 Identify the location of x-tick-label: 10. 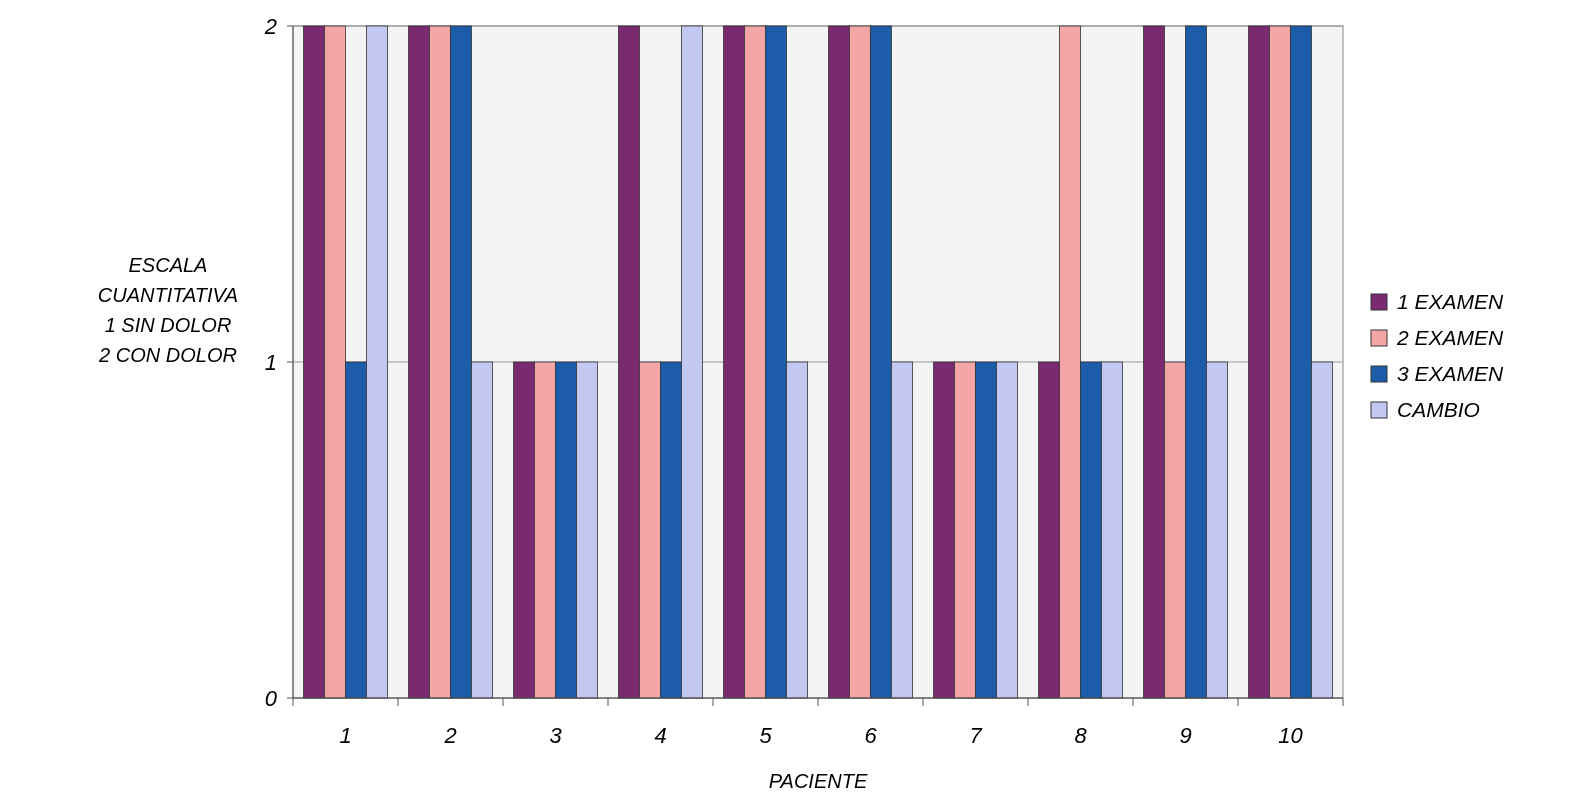
(1291, 735).